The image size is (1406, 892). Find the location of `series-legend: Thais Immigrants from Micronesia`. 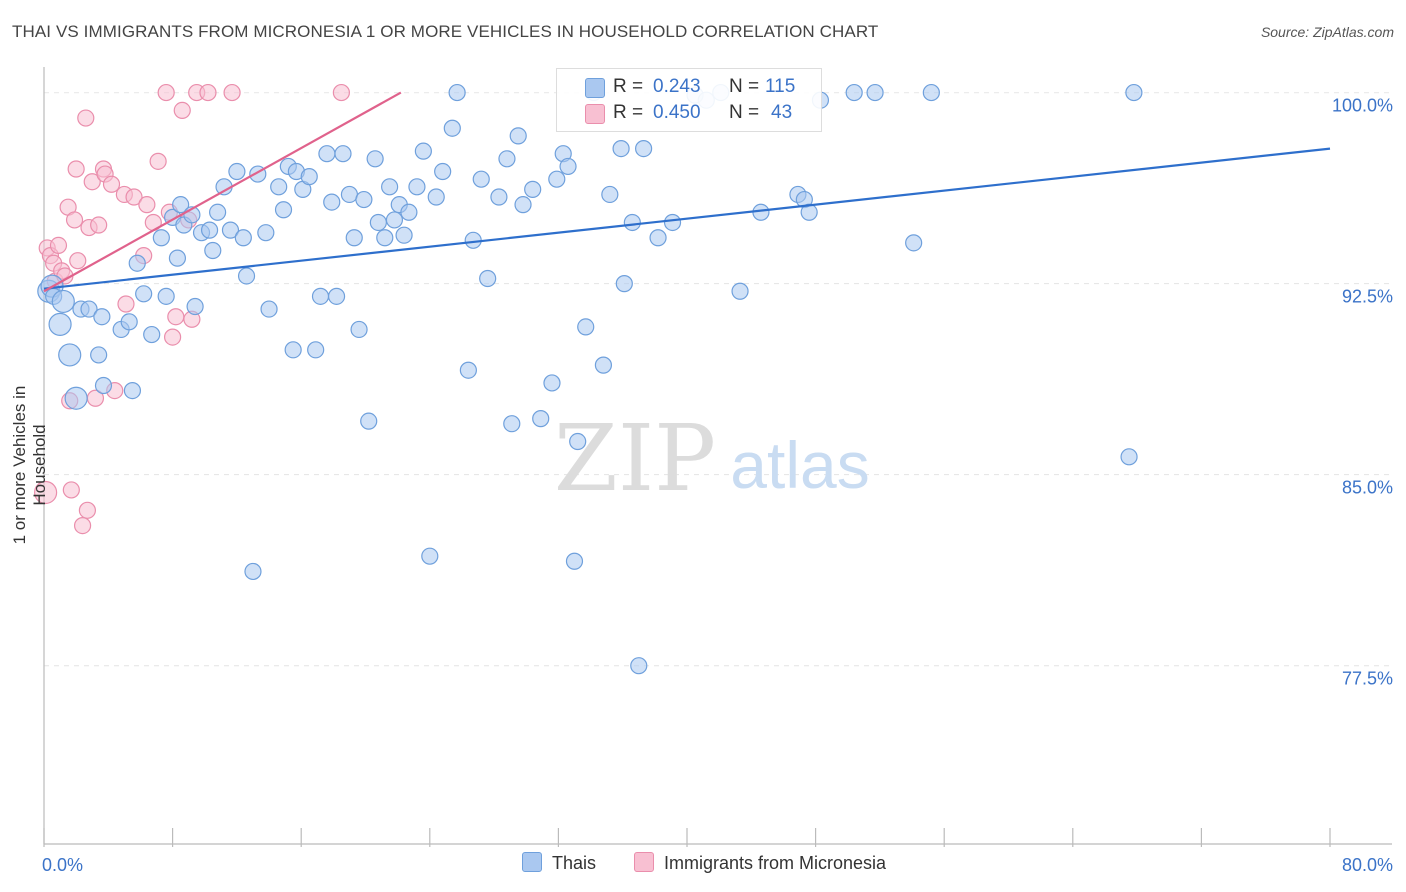

series-legend: Thais Immigrants from Micronesia is located at coordinates (703, 865).